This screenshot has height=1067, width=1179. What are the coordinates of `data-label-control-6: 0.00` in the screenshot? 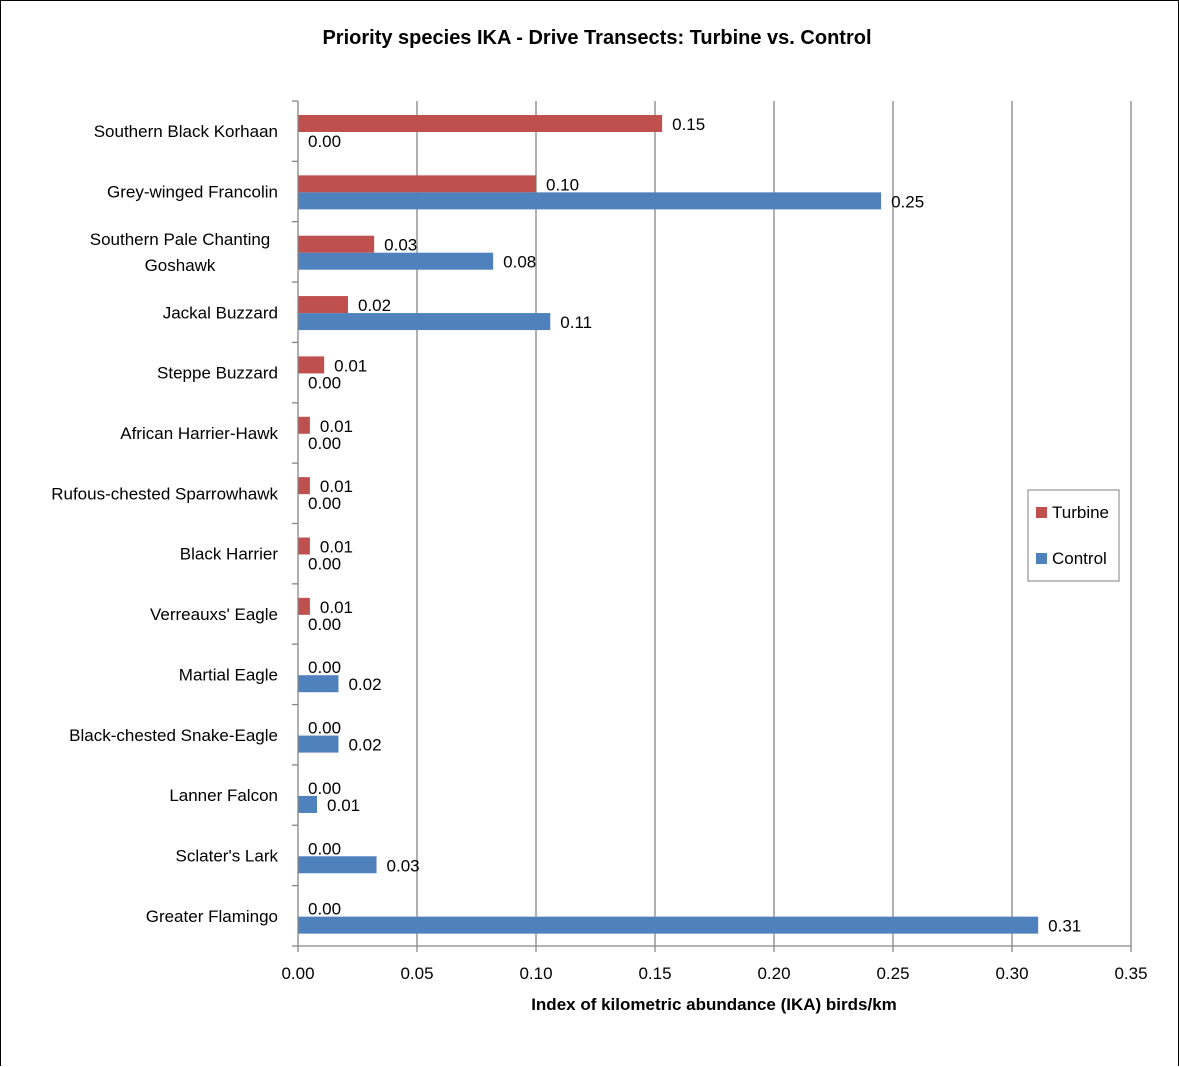 It's located at (324, 503).